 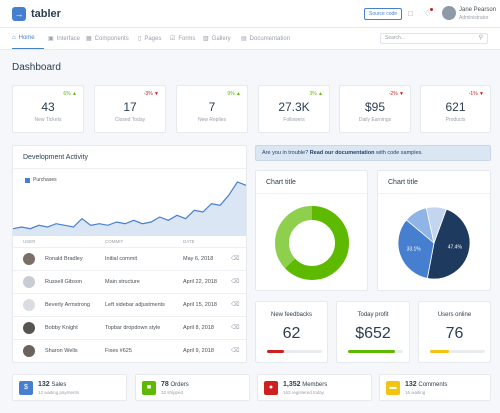 I want to click on pie-chart-card: Chart title 47.4% 33.1%, so click(x=434, y=230).